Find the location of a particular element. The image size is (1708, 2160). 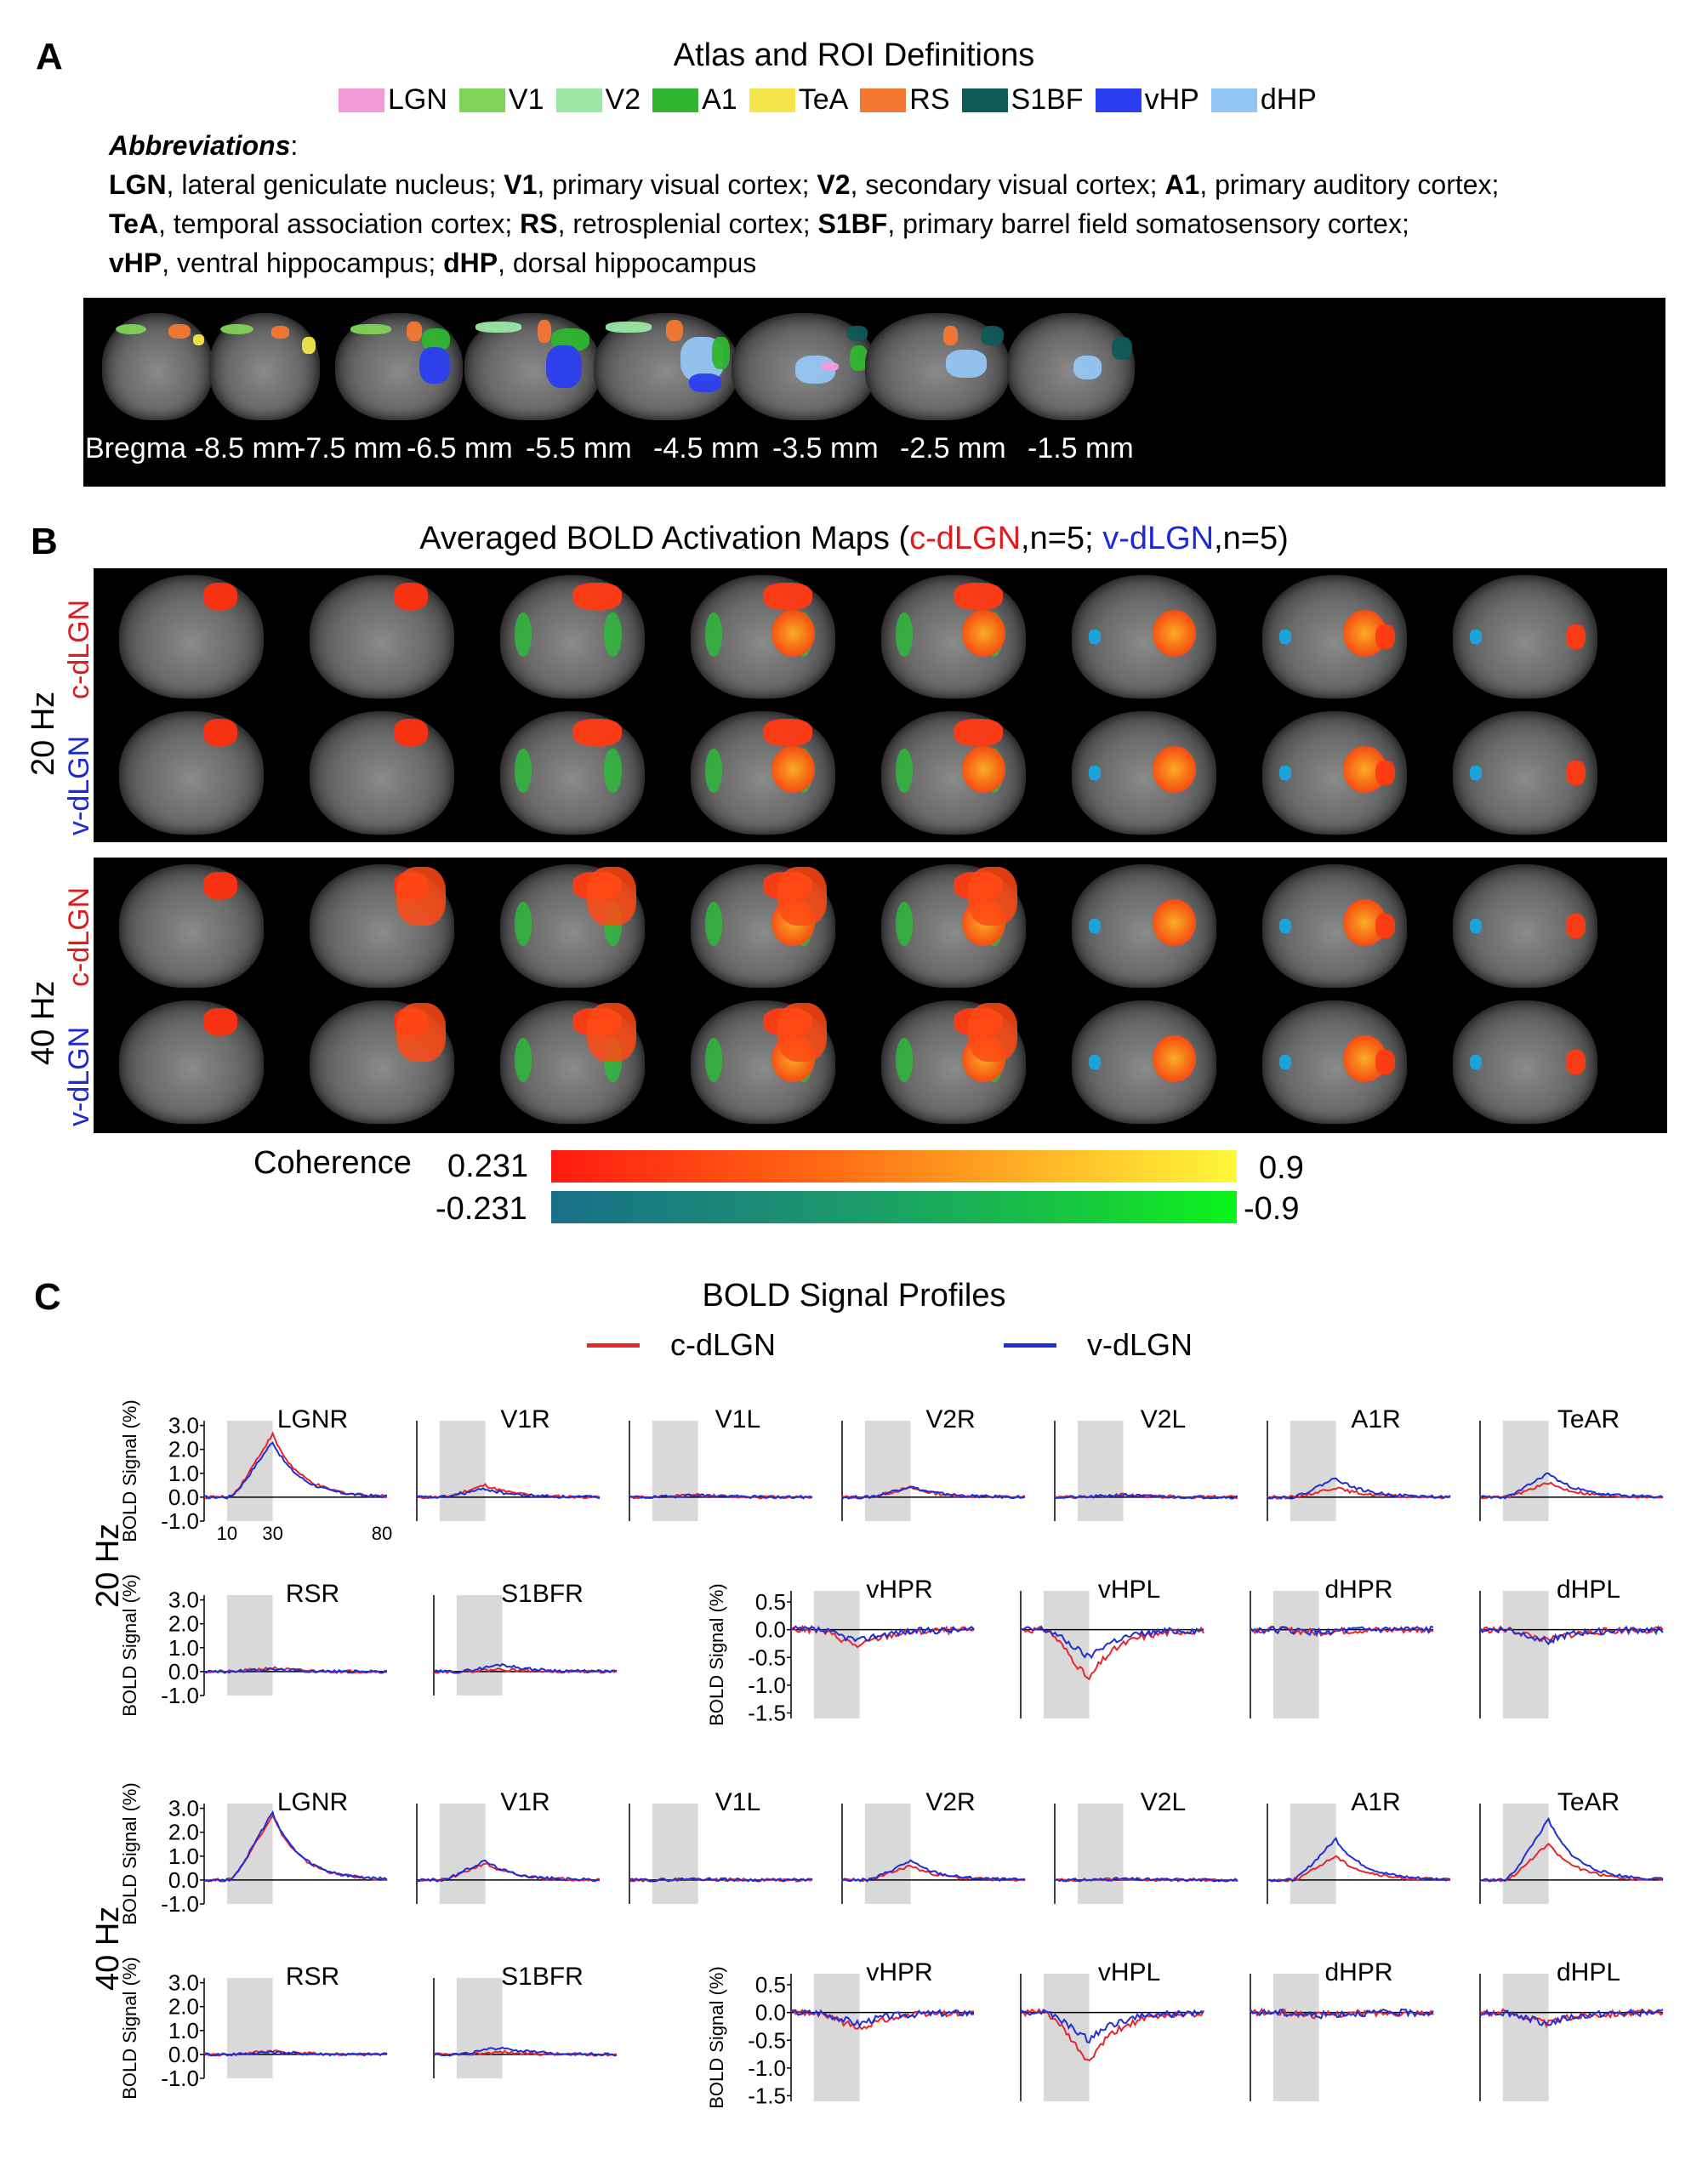

abbr-definition: , secondary visual cortex; is located at coordinates (1007, 184).